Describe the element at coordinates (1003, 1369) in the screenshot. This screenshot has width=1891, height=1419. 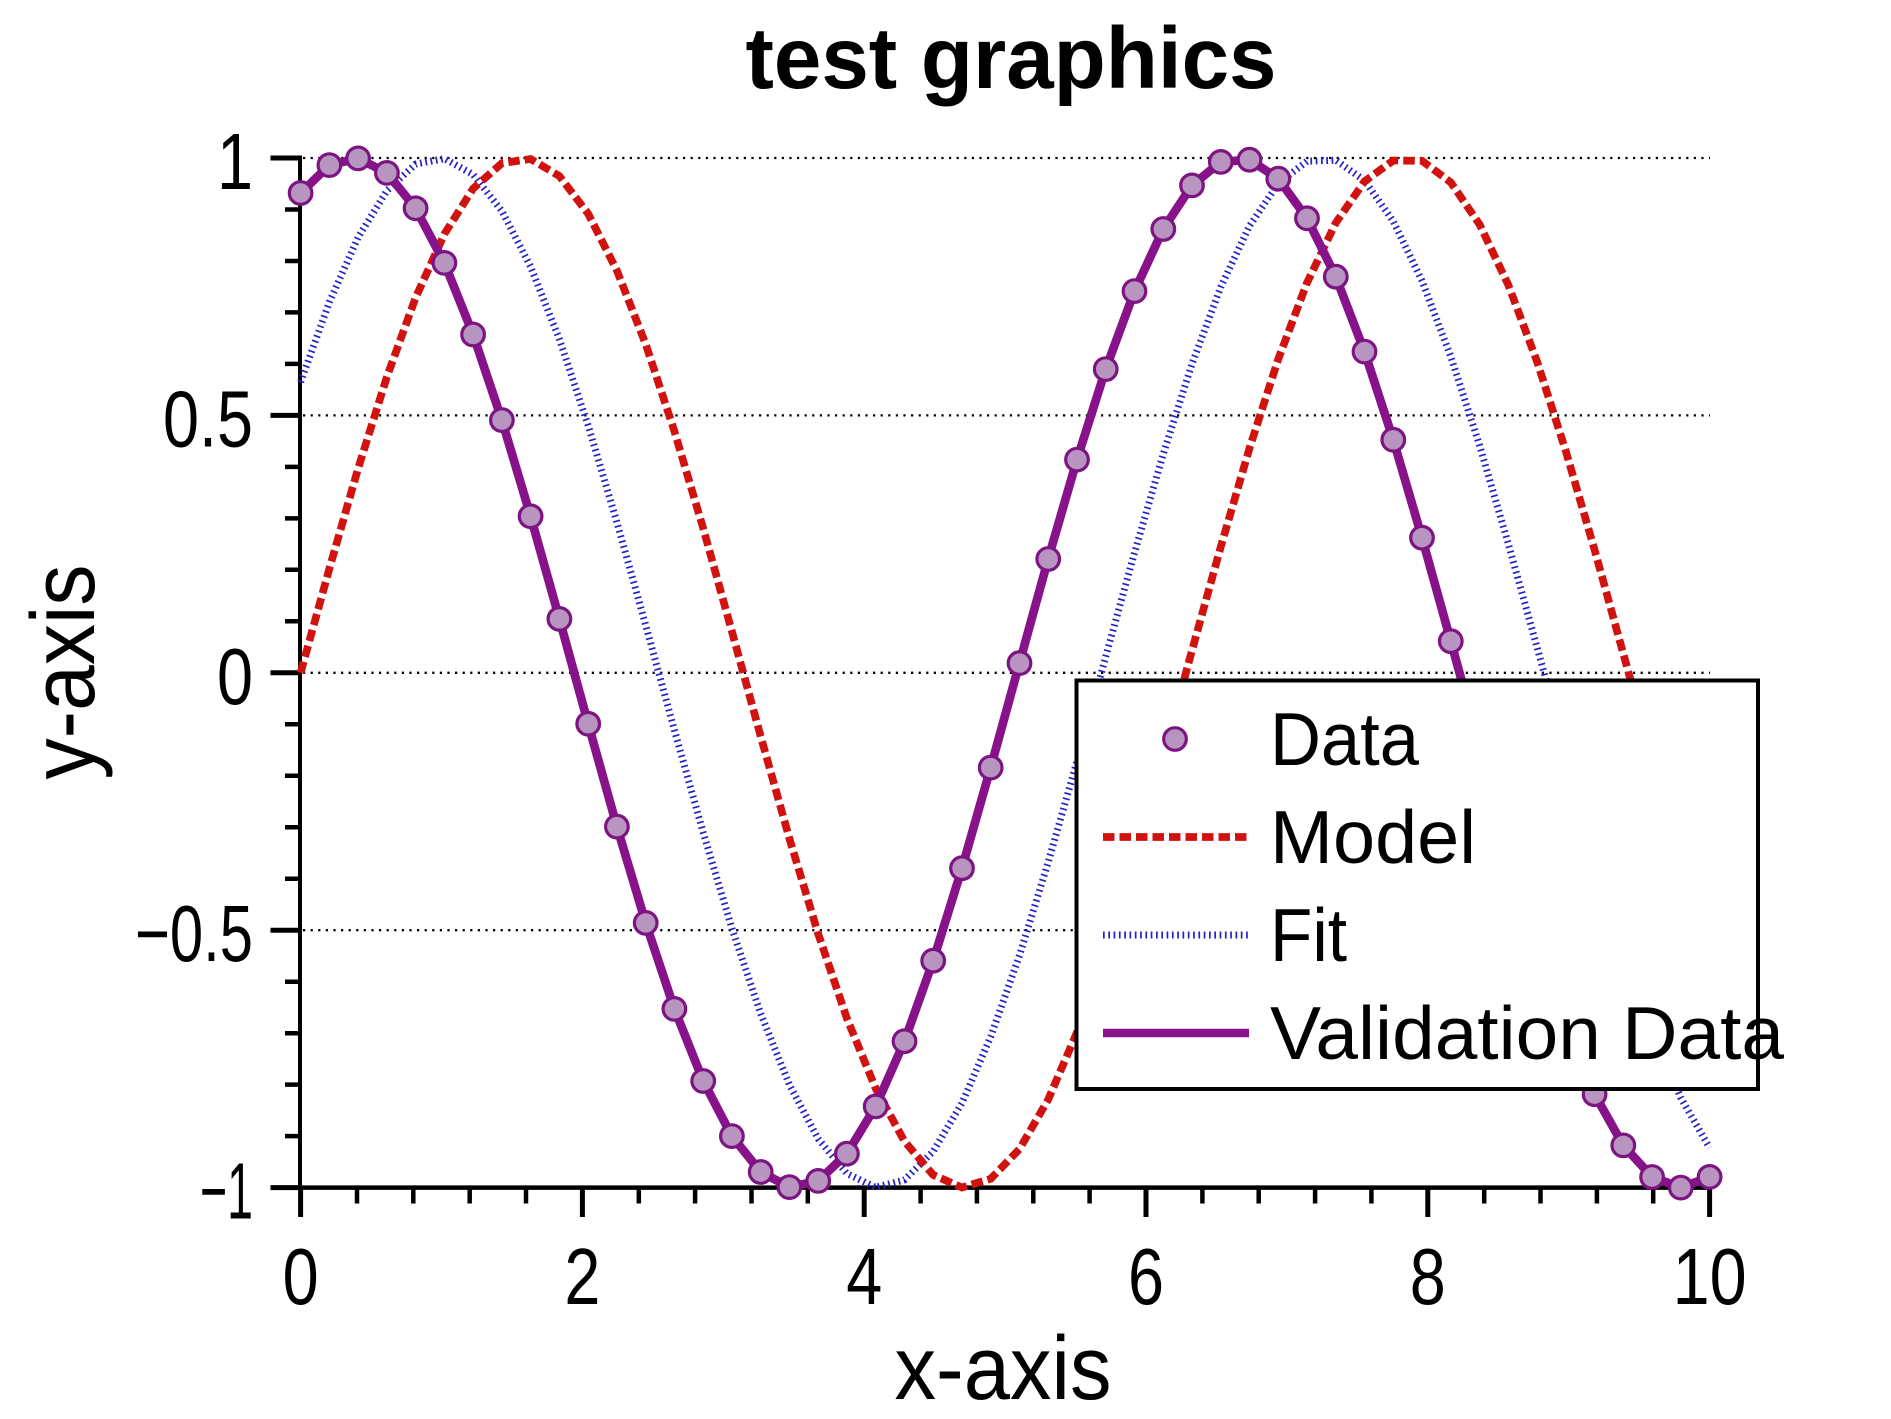
I see `svg-text: x-axis` at that location.